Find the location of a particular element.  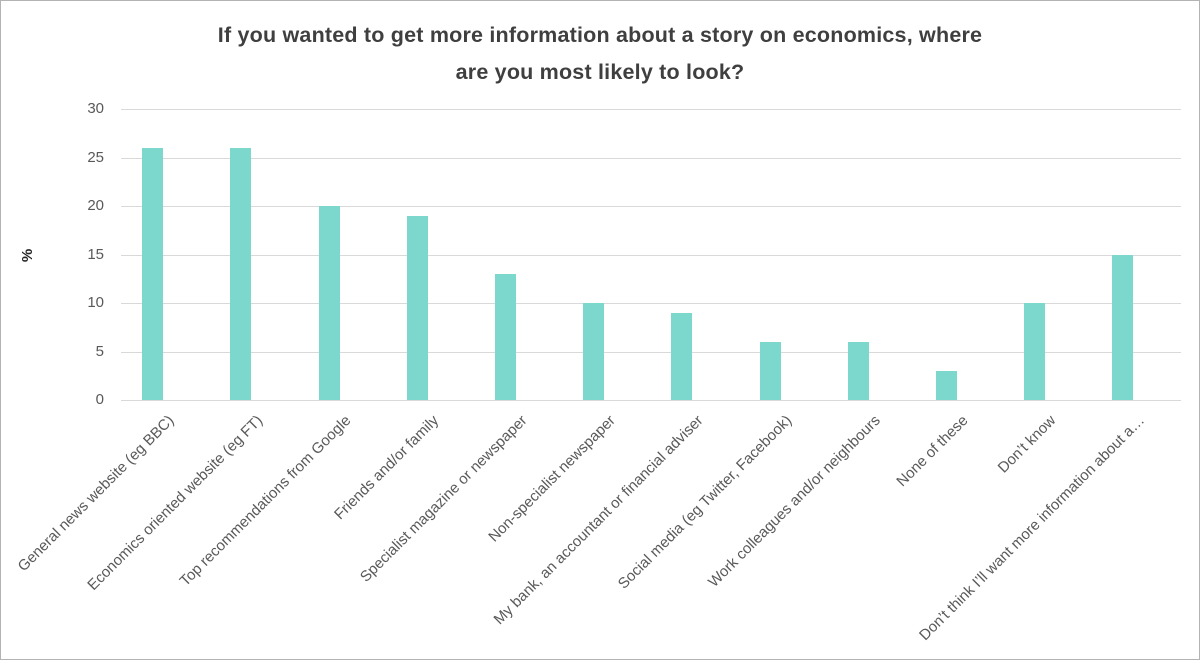

y-tick-label-25: 25 is located at coordinates (95, 157).